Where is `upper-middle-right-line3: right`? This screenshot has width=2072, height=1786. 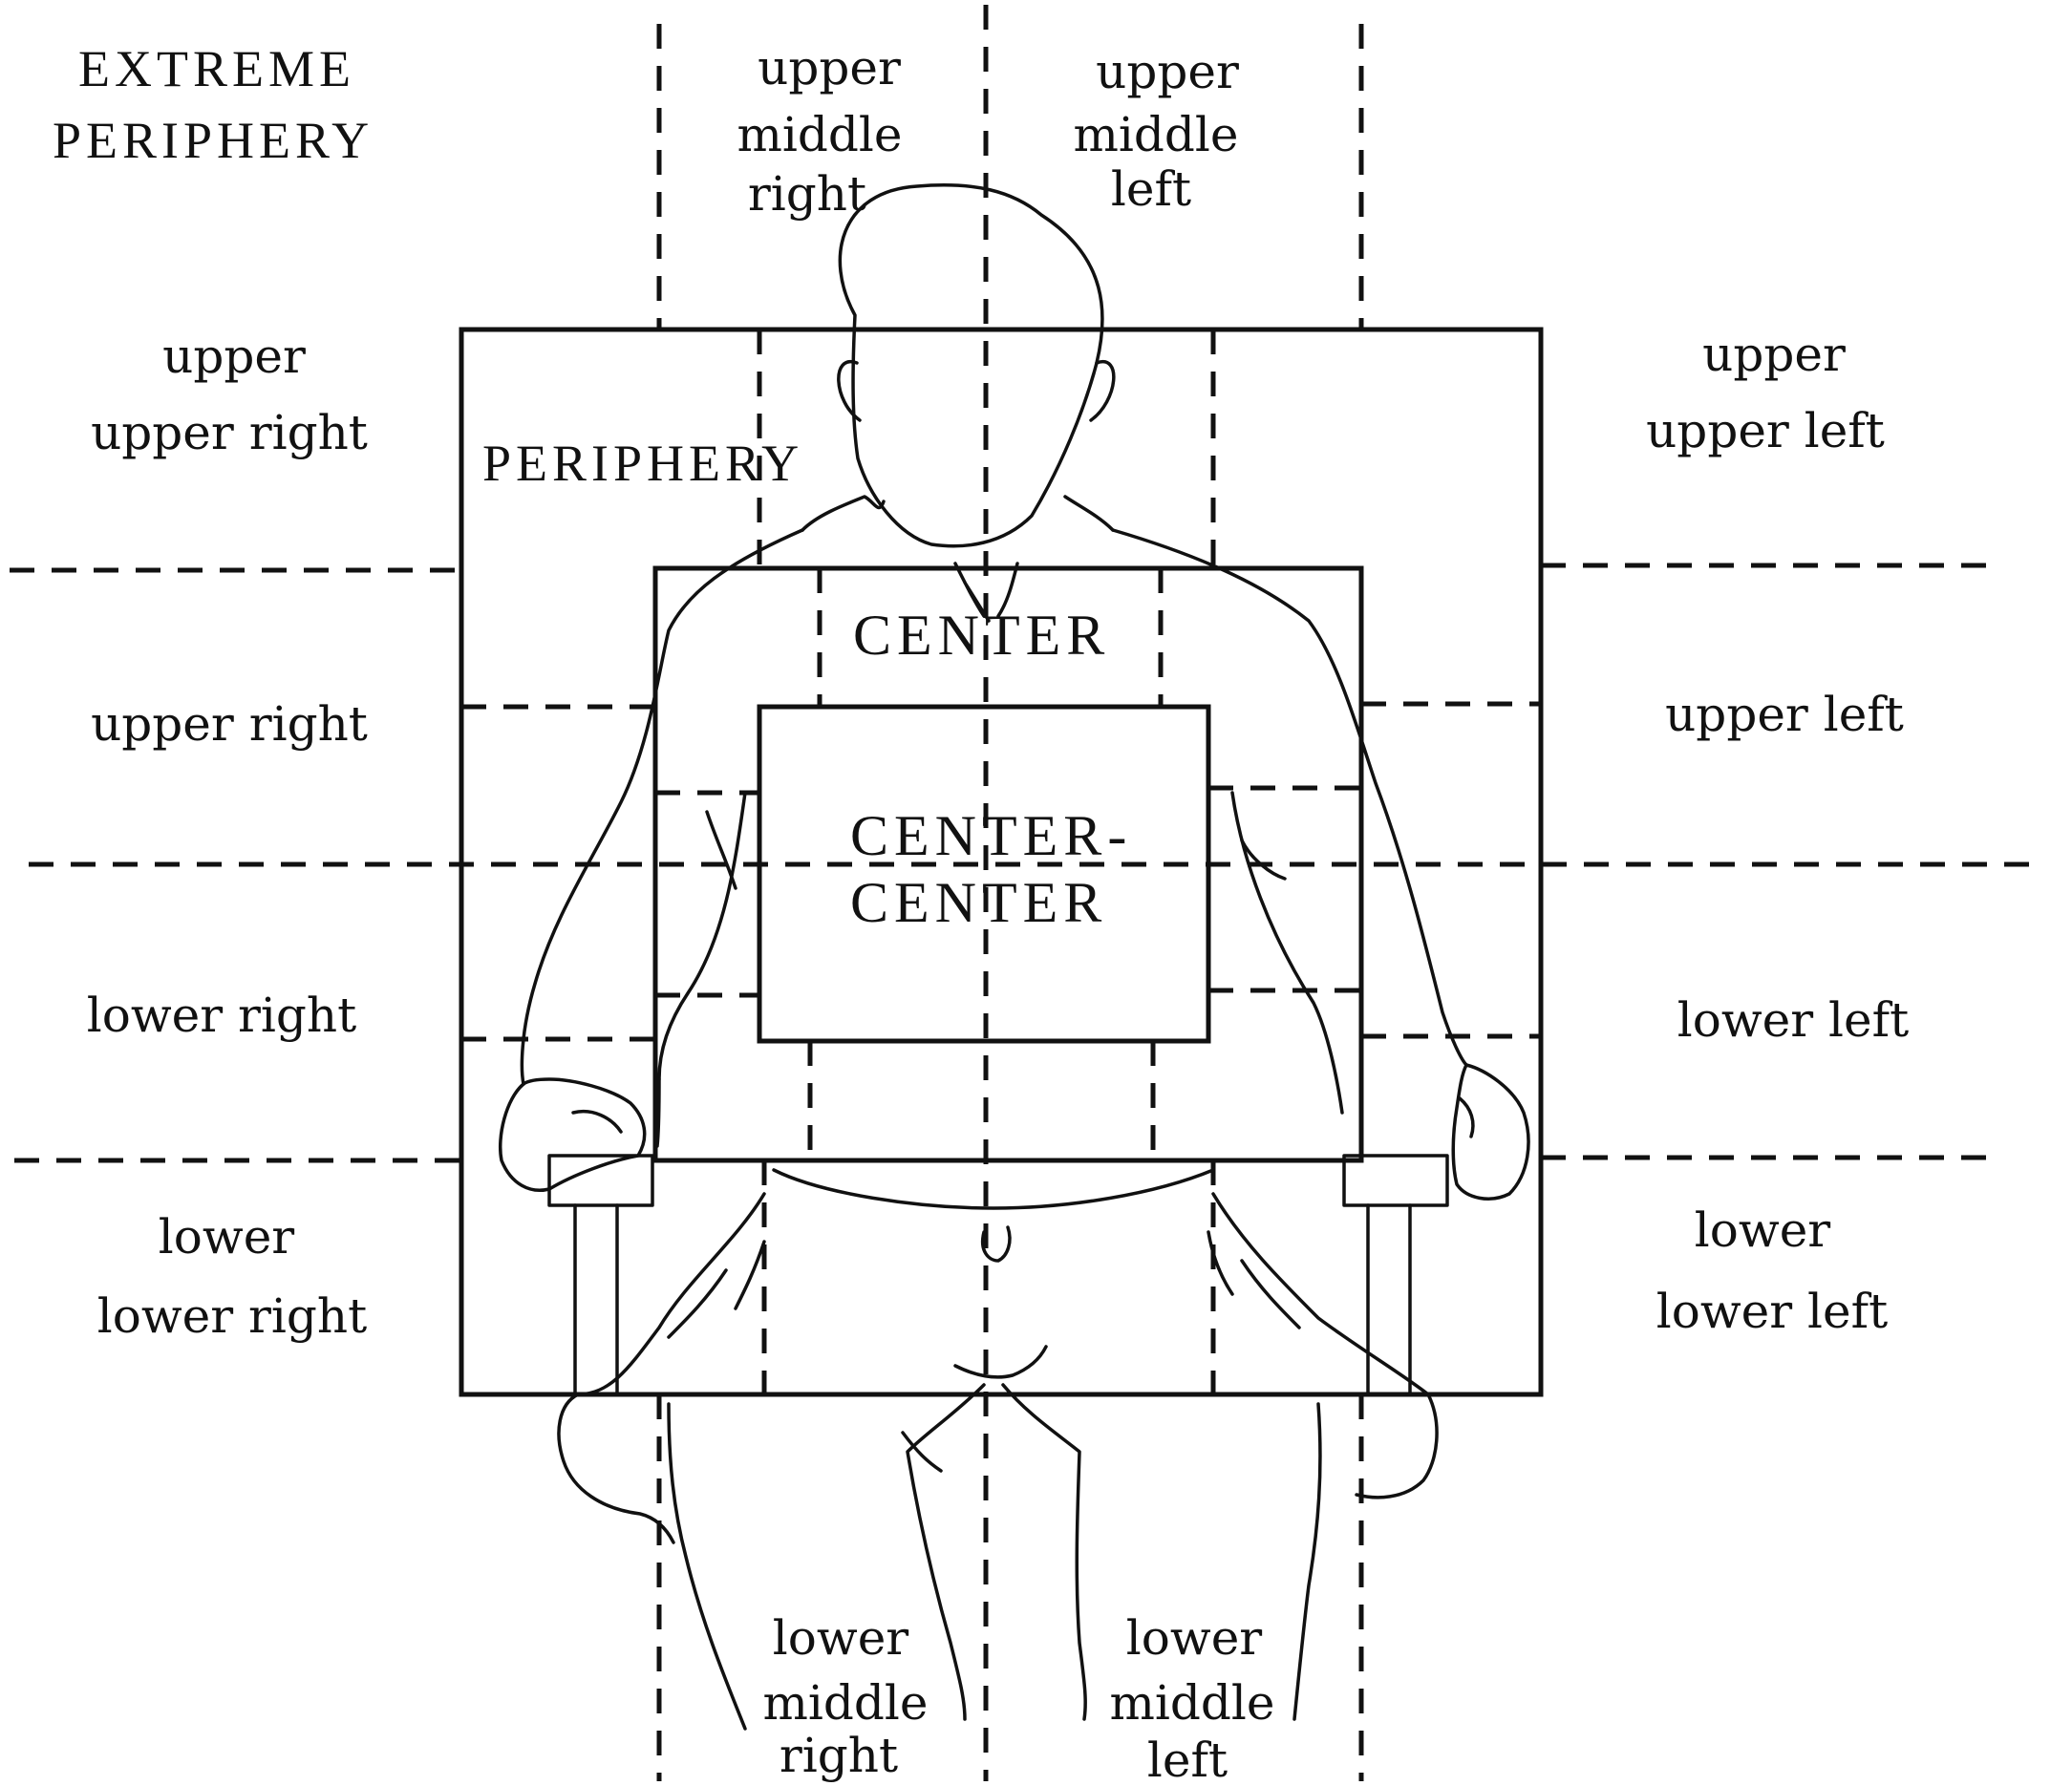 upper-middle-right-line3: right is located at coordinates (807, 194).